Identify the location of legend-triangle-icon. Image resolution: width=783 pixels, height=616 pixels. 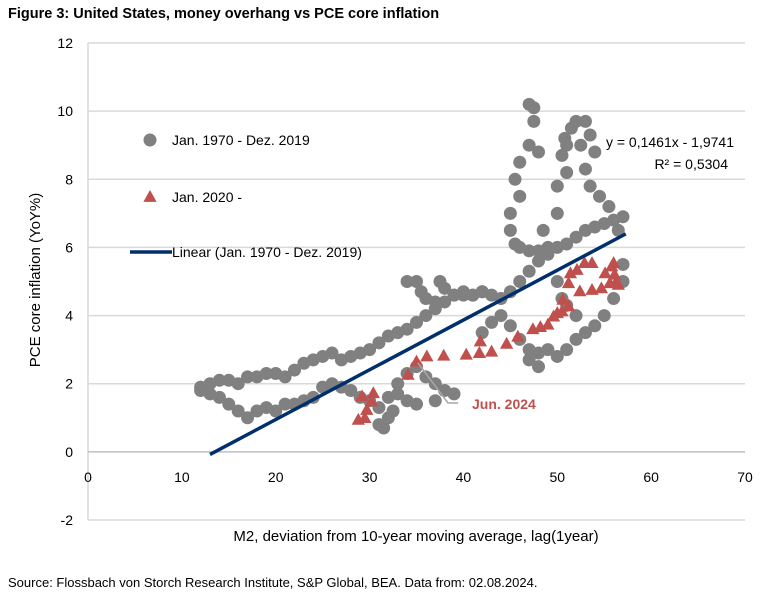
(150, 196).